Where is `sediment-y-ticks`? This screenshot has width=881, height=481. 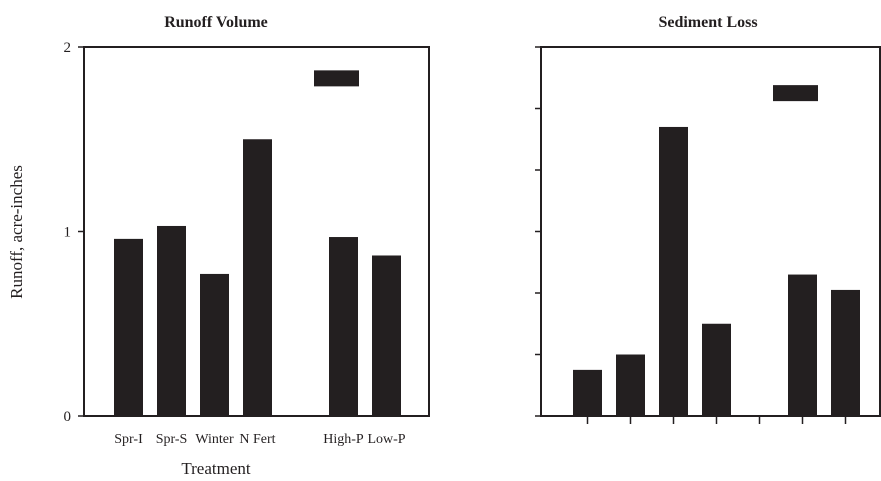
sediment-y-ticks is located at coordinates (538, 231).